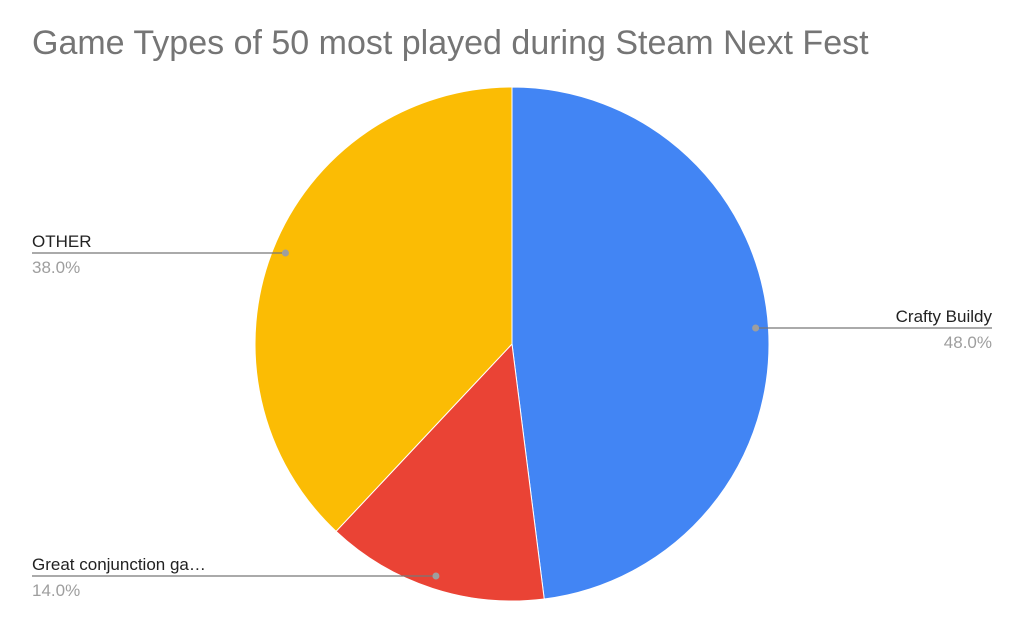  I want to click on pie-slice-great-conjunction-ga, so click(440, 472).